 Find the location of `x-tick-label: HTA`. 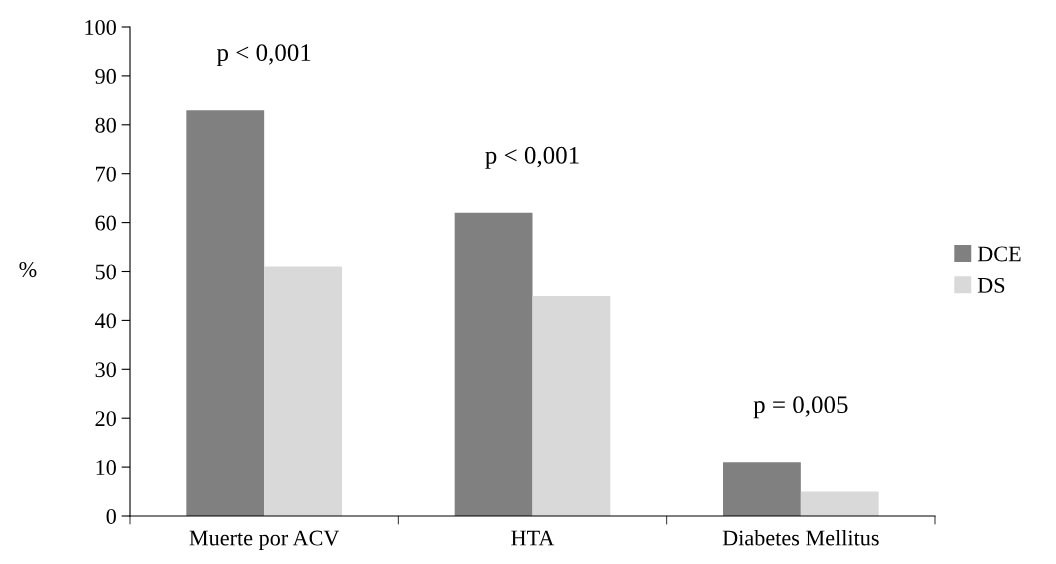

x-tick-label: HTA is located at coordinates (533, 538).